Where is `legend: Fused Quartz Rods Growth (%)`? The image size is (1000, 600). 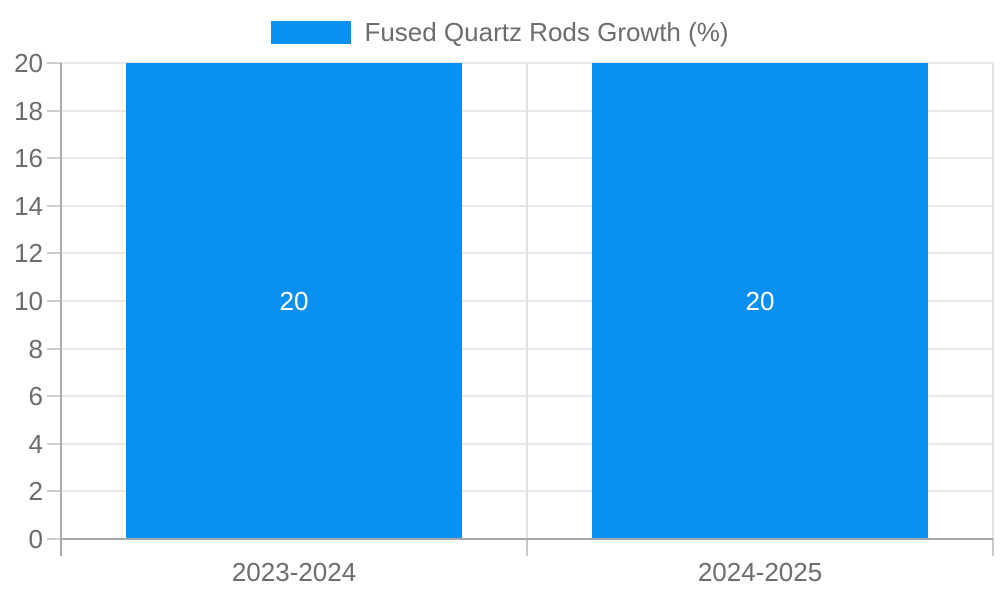
legend: Fused Quartz Rods Growth (%) is located at coordinates (500, 32).